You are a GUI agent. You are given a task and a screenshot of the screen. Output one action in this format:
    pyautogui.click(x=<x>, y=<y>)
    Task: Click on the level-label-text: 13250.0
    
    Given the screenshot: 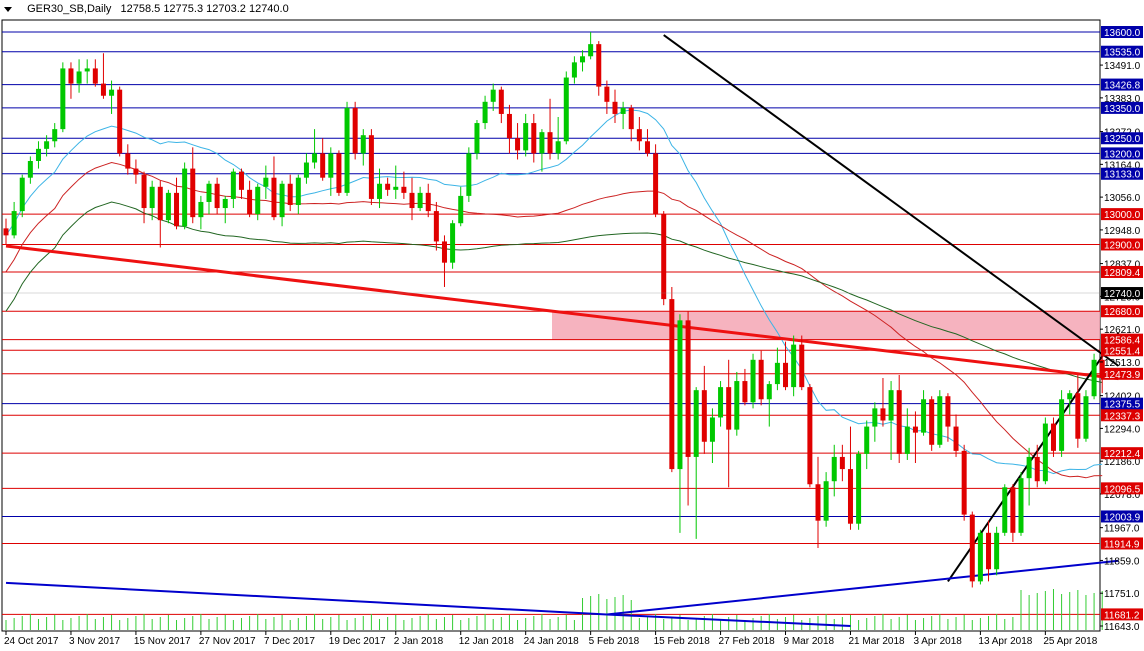 What is the action you would take?
    pyautogui.click(x=1122, y=139)
    